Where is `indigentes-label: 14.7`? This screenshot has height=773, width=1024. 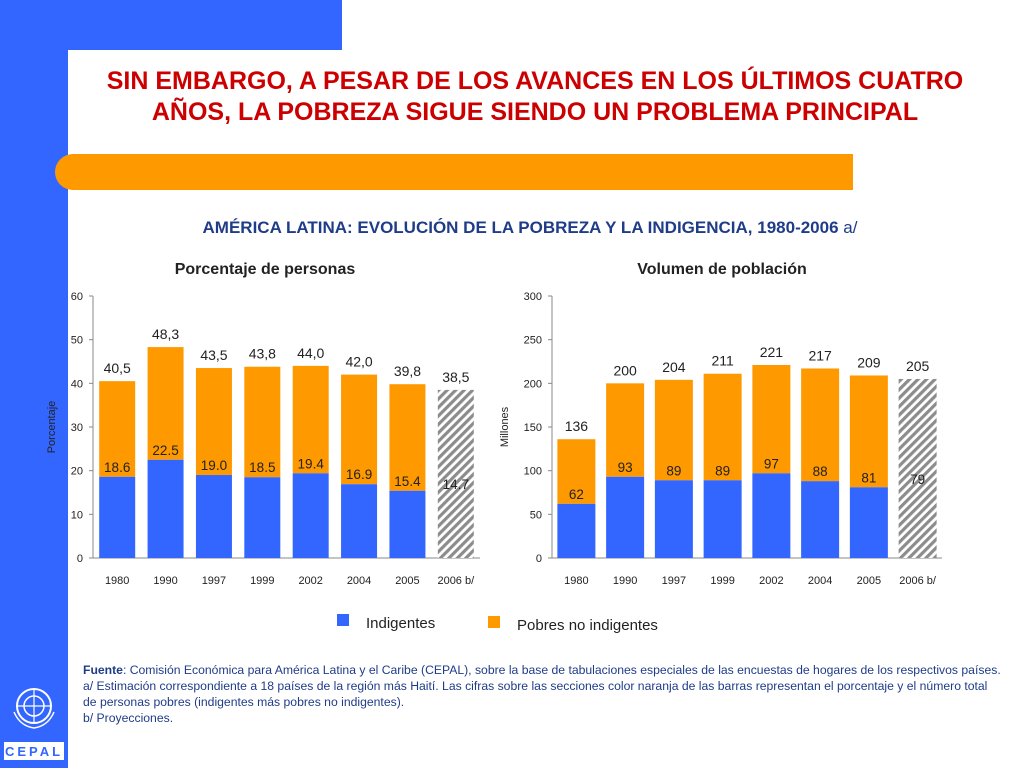
indigentes-label: 14.7 is located at coordinates (456, 484).